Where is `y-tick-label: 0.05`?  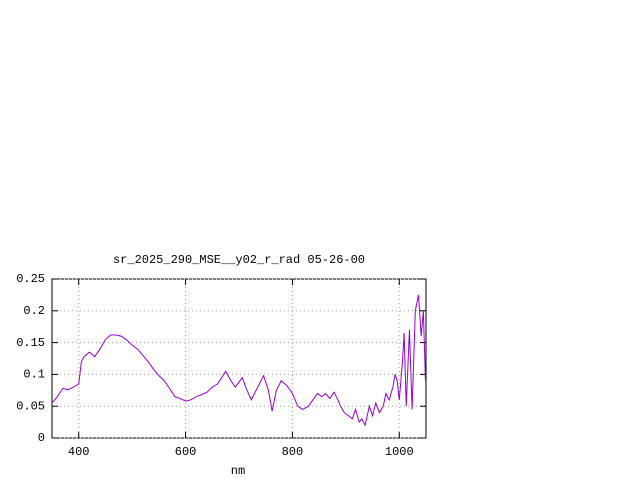 y-tick-label: 0.05 is located at coordinates (30, 406).